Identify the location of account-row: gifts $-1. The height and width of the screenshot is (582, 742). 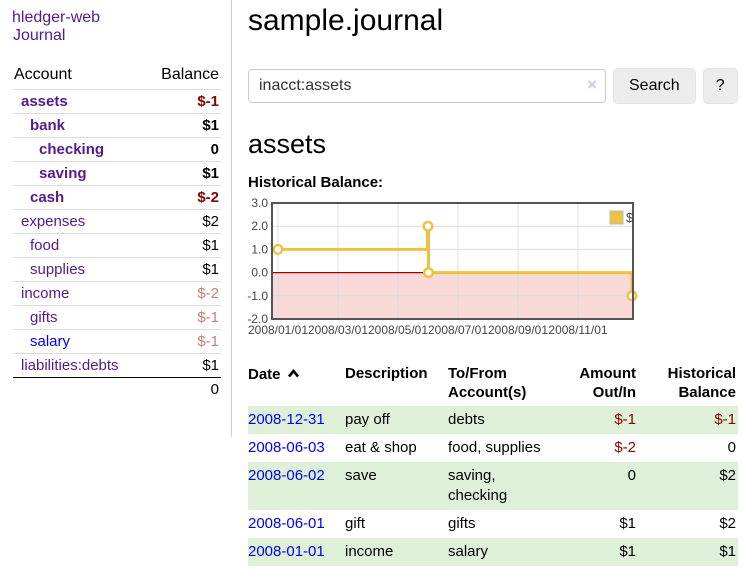
(117, 317).